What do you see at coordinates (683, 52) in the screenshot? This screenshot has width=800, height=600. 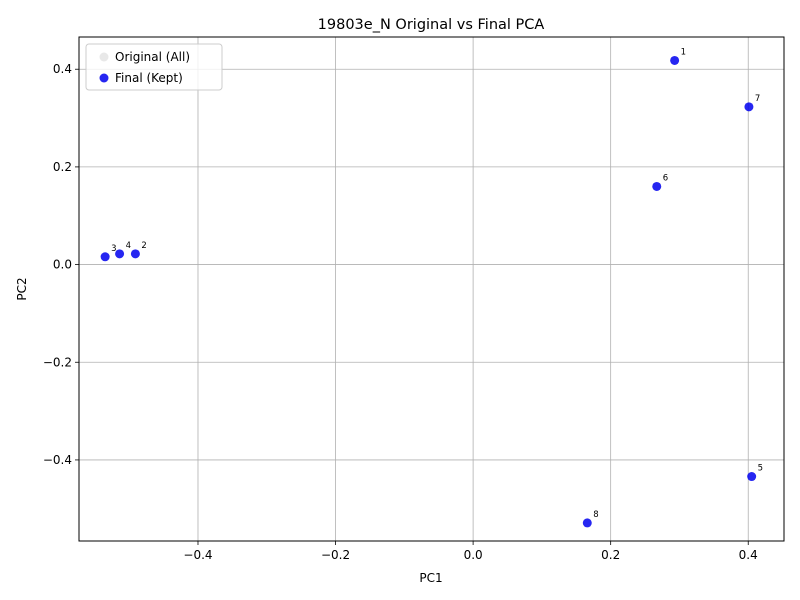 I see `point-label: 1` at bounding box center [683, 52].